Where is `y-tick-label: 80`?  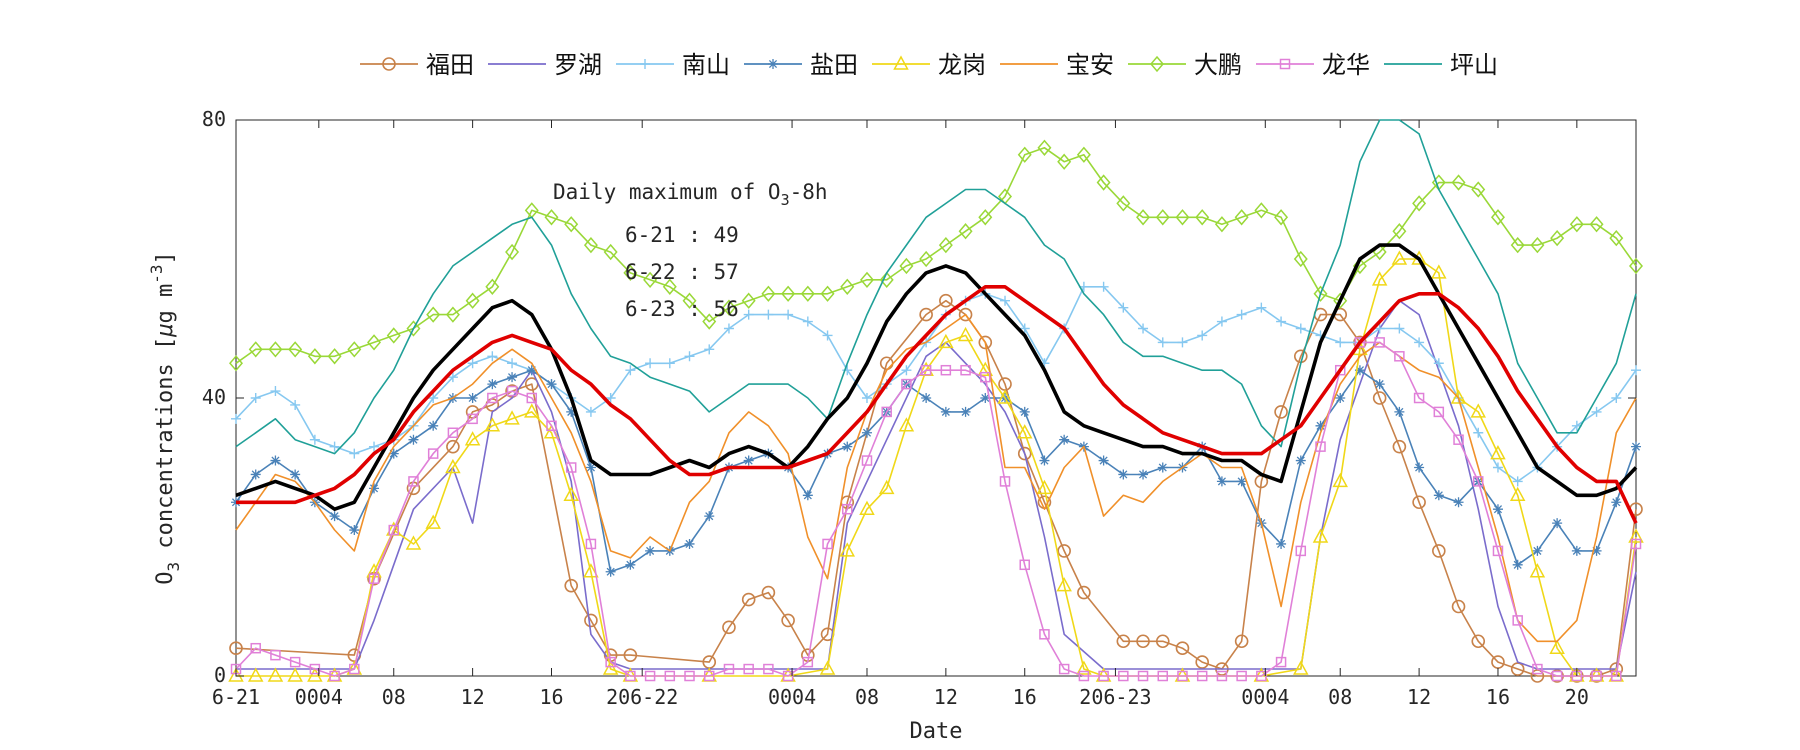 y-tick-label: 80 is located at coordinates (214, 119).